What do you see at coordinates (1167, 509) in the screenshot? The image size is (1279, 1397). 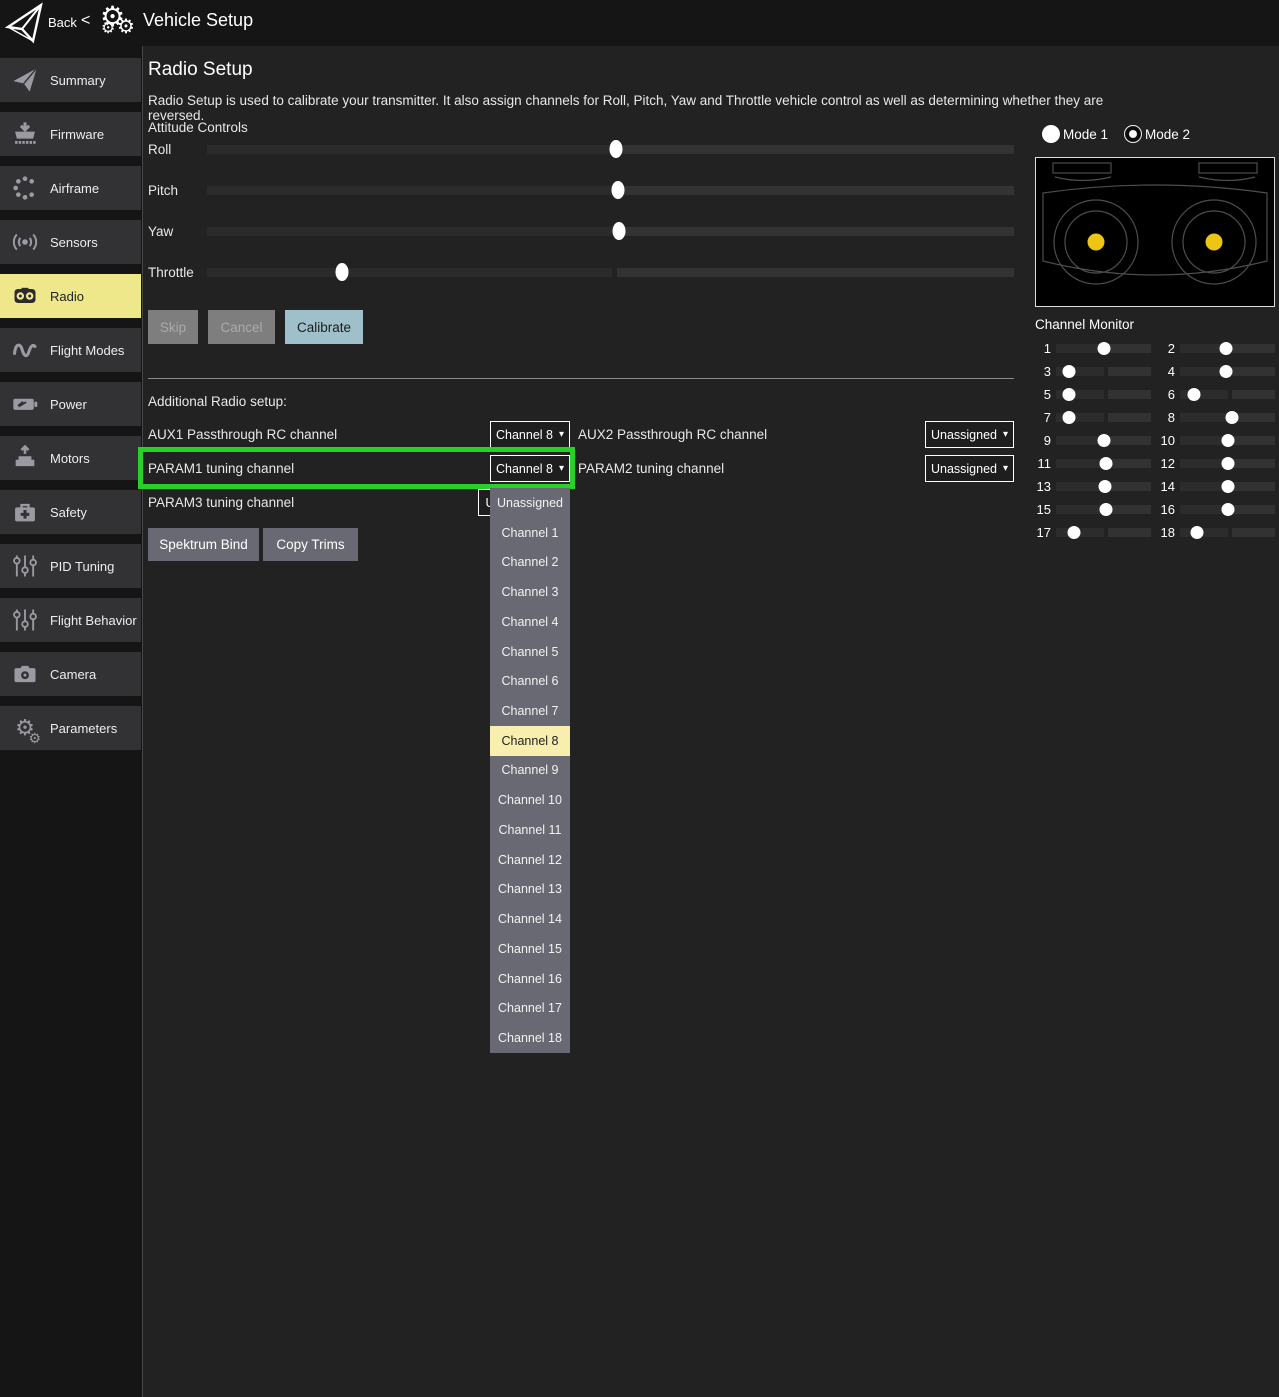 I see `channel-number: 16` at bounding box center [1167, 509].